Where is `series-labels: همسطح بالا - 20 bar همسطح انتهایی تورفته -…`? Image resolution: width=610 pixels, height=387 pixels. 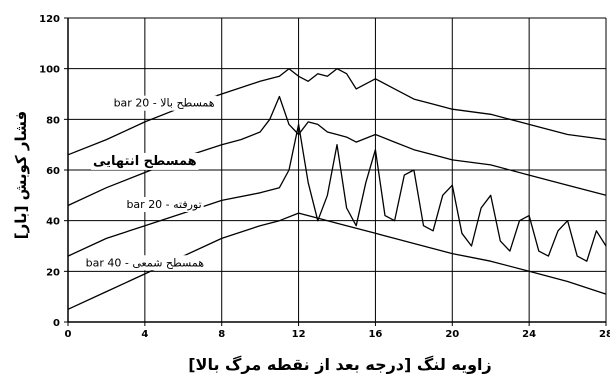 series-labels: همسطح بالا - 20 bar همسطح انتهایی تورفته -… is located at coordinates (150, 183).